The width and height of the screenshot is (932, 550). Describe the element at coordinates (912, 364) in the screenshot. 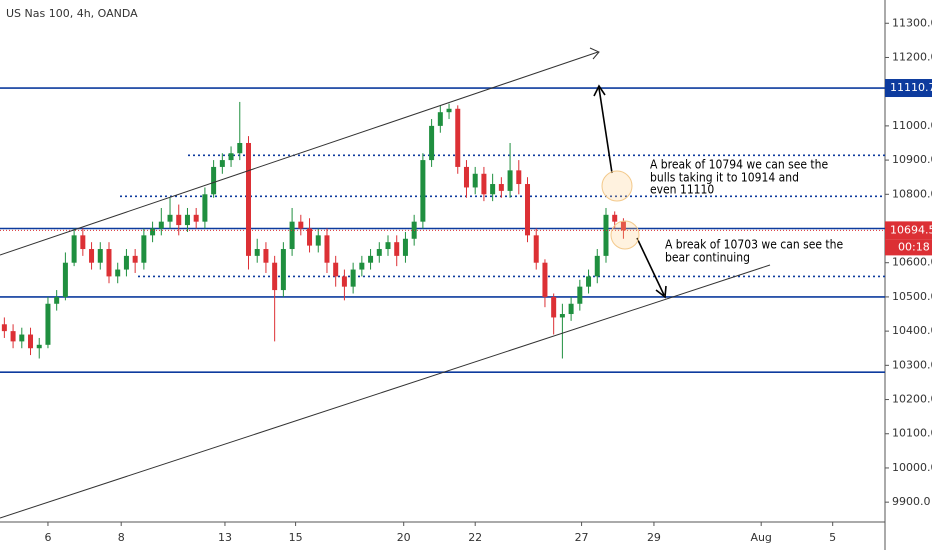

I see `y-tick-label: 10300.0` at that location.